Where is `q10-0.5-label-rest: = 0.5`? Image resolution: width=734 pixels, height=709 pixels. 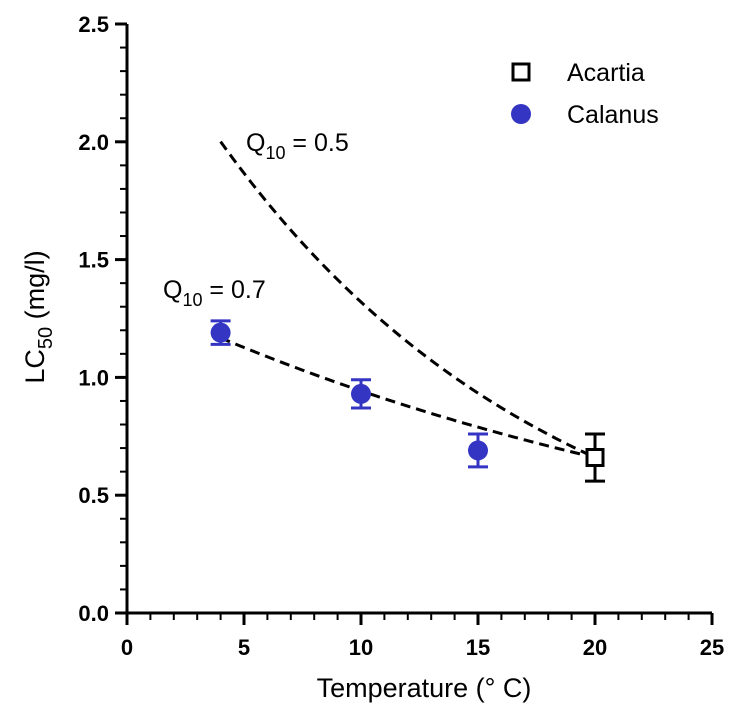 q10-0.5-label-rest: = 0.5 is located at coordinates (316, 143).